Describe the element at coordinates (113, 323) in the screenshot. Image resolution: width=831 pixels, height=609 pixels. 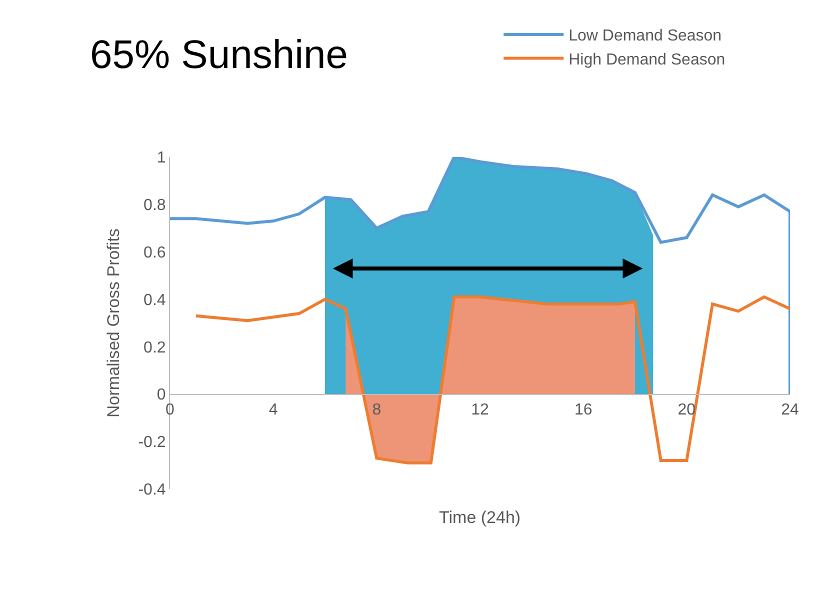
I see `y-axis-title: Normalised Gross Profits` at that location.